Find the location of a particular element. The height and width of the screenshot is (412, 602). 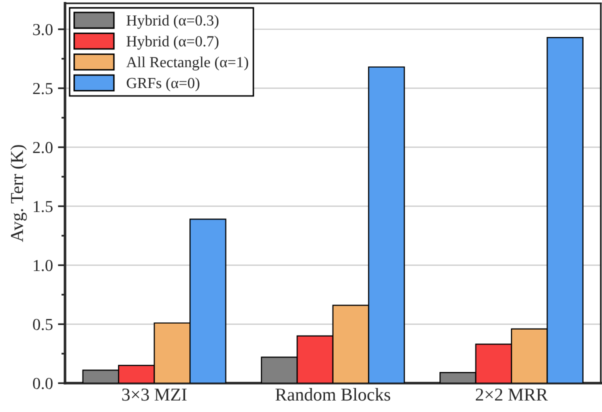

y-tick-label: 0.5 is located at coordinates (43, 324).